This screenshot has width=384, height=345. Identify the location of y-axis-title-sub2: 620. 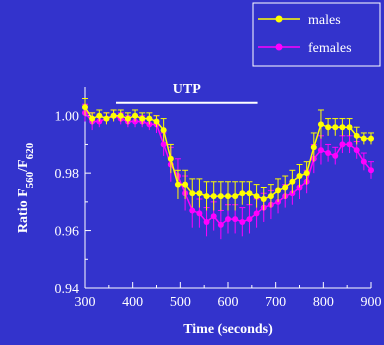
(30, 150).